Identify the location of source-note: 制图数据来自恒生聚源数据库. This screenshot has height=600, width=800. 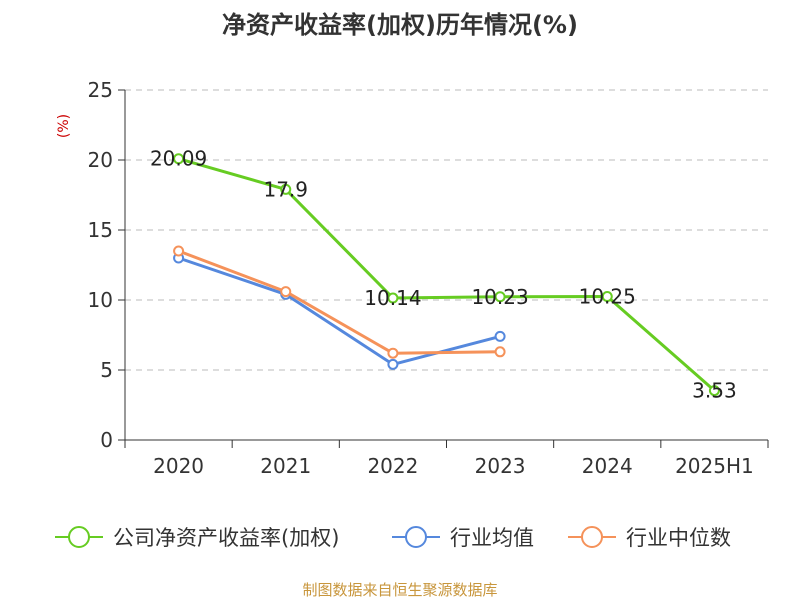
(399, 590).